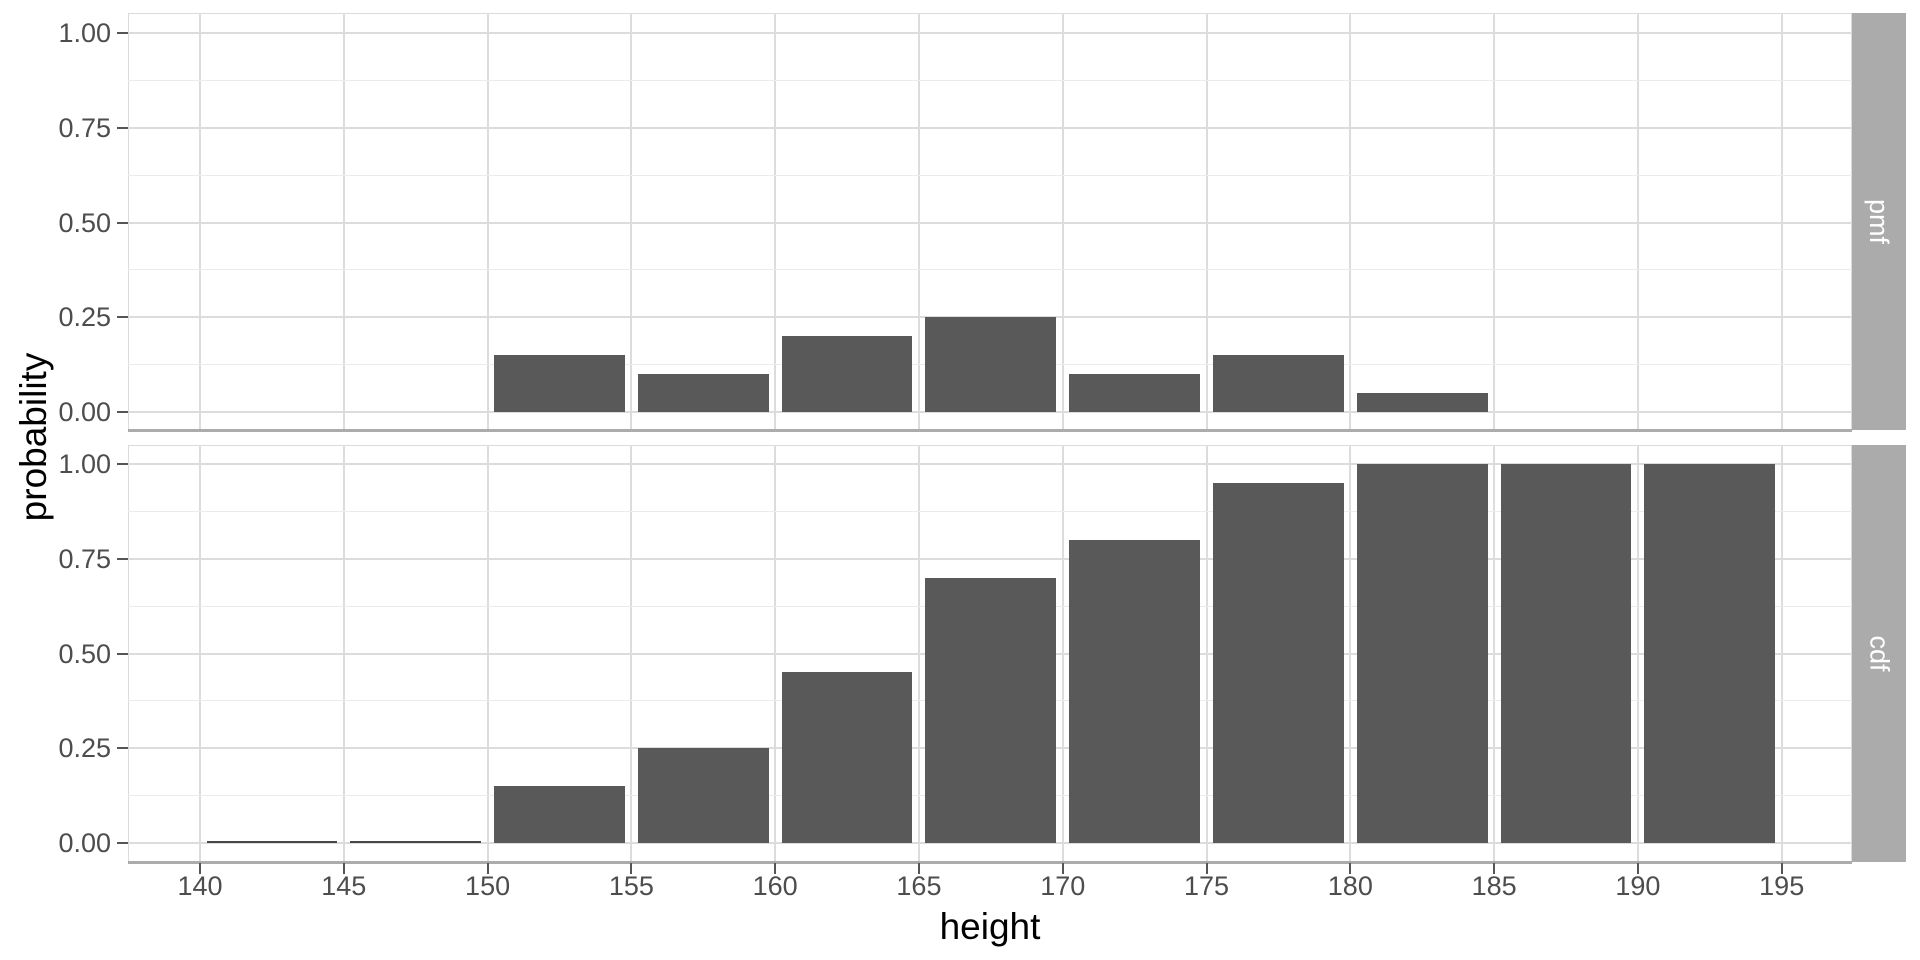  Describe the element at coordinates (1063, 886) in the screenshot. I see `x-tick-label: 170` at that location.